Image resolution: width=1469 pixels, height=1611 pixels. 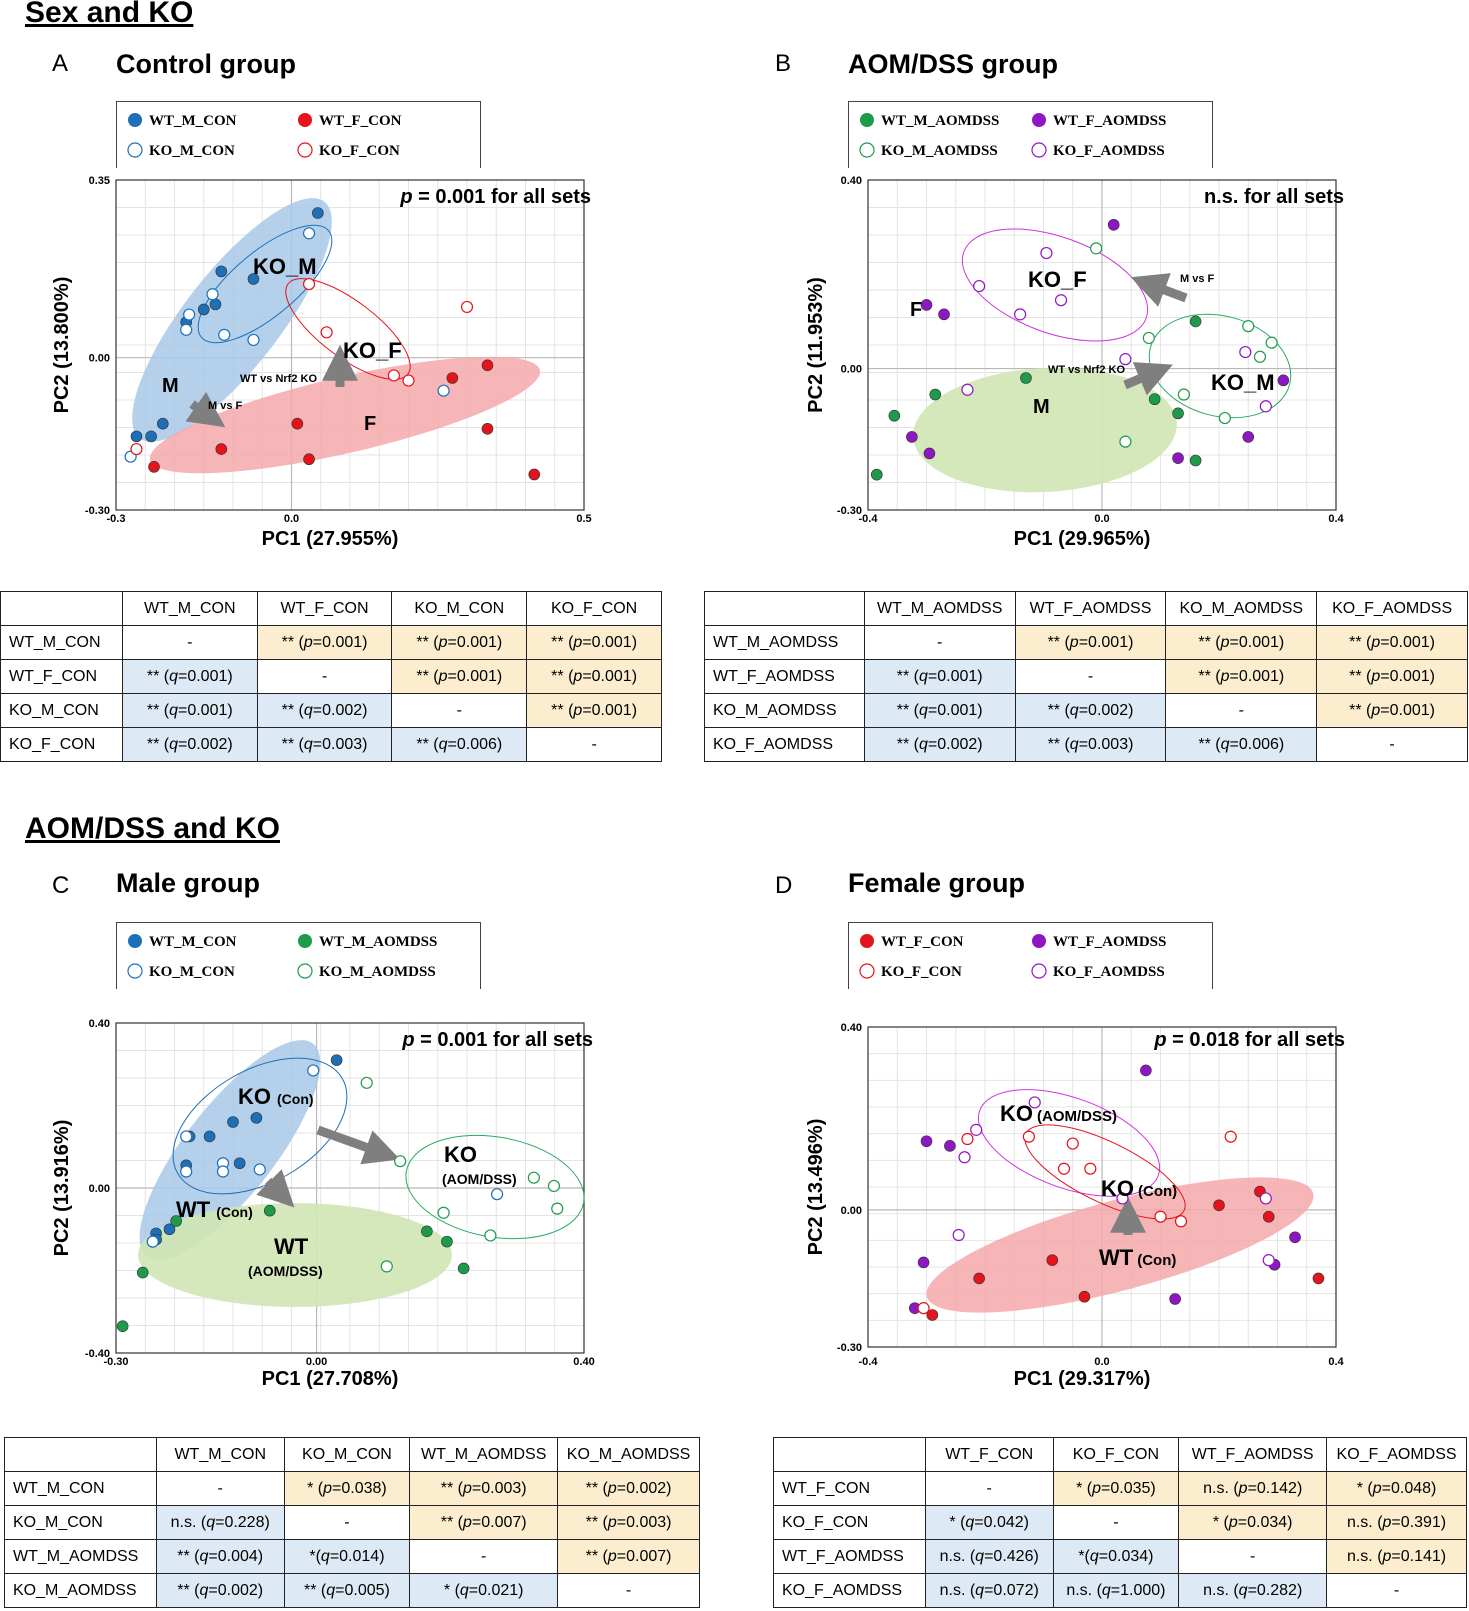 I want to click on label-ko-con: KO (Con), so click(x=1139, y=1188).